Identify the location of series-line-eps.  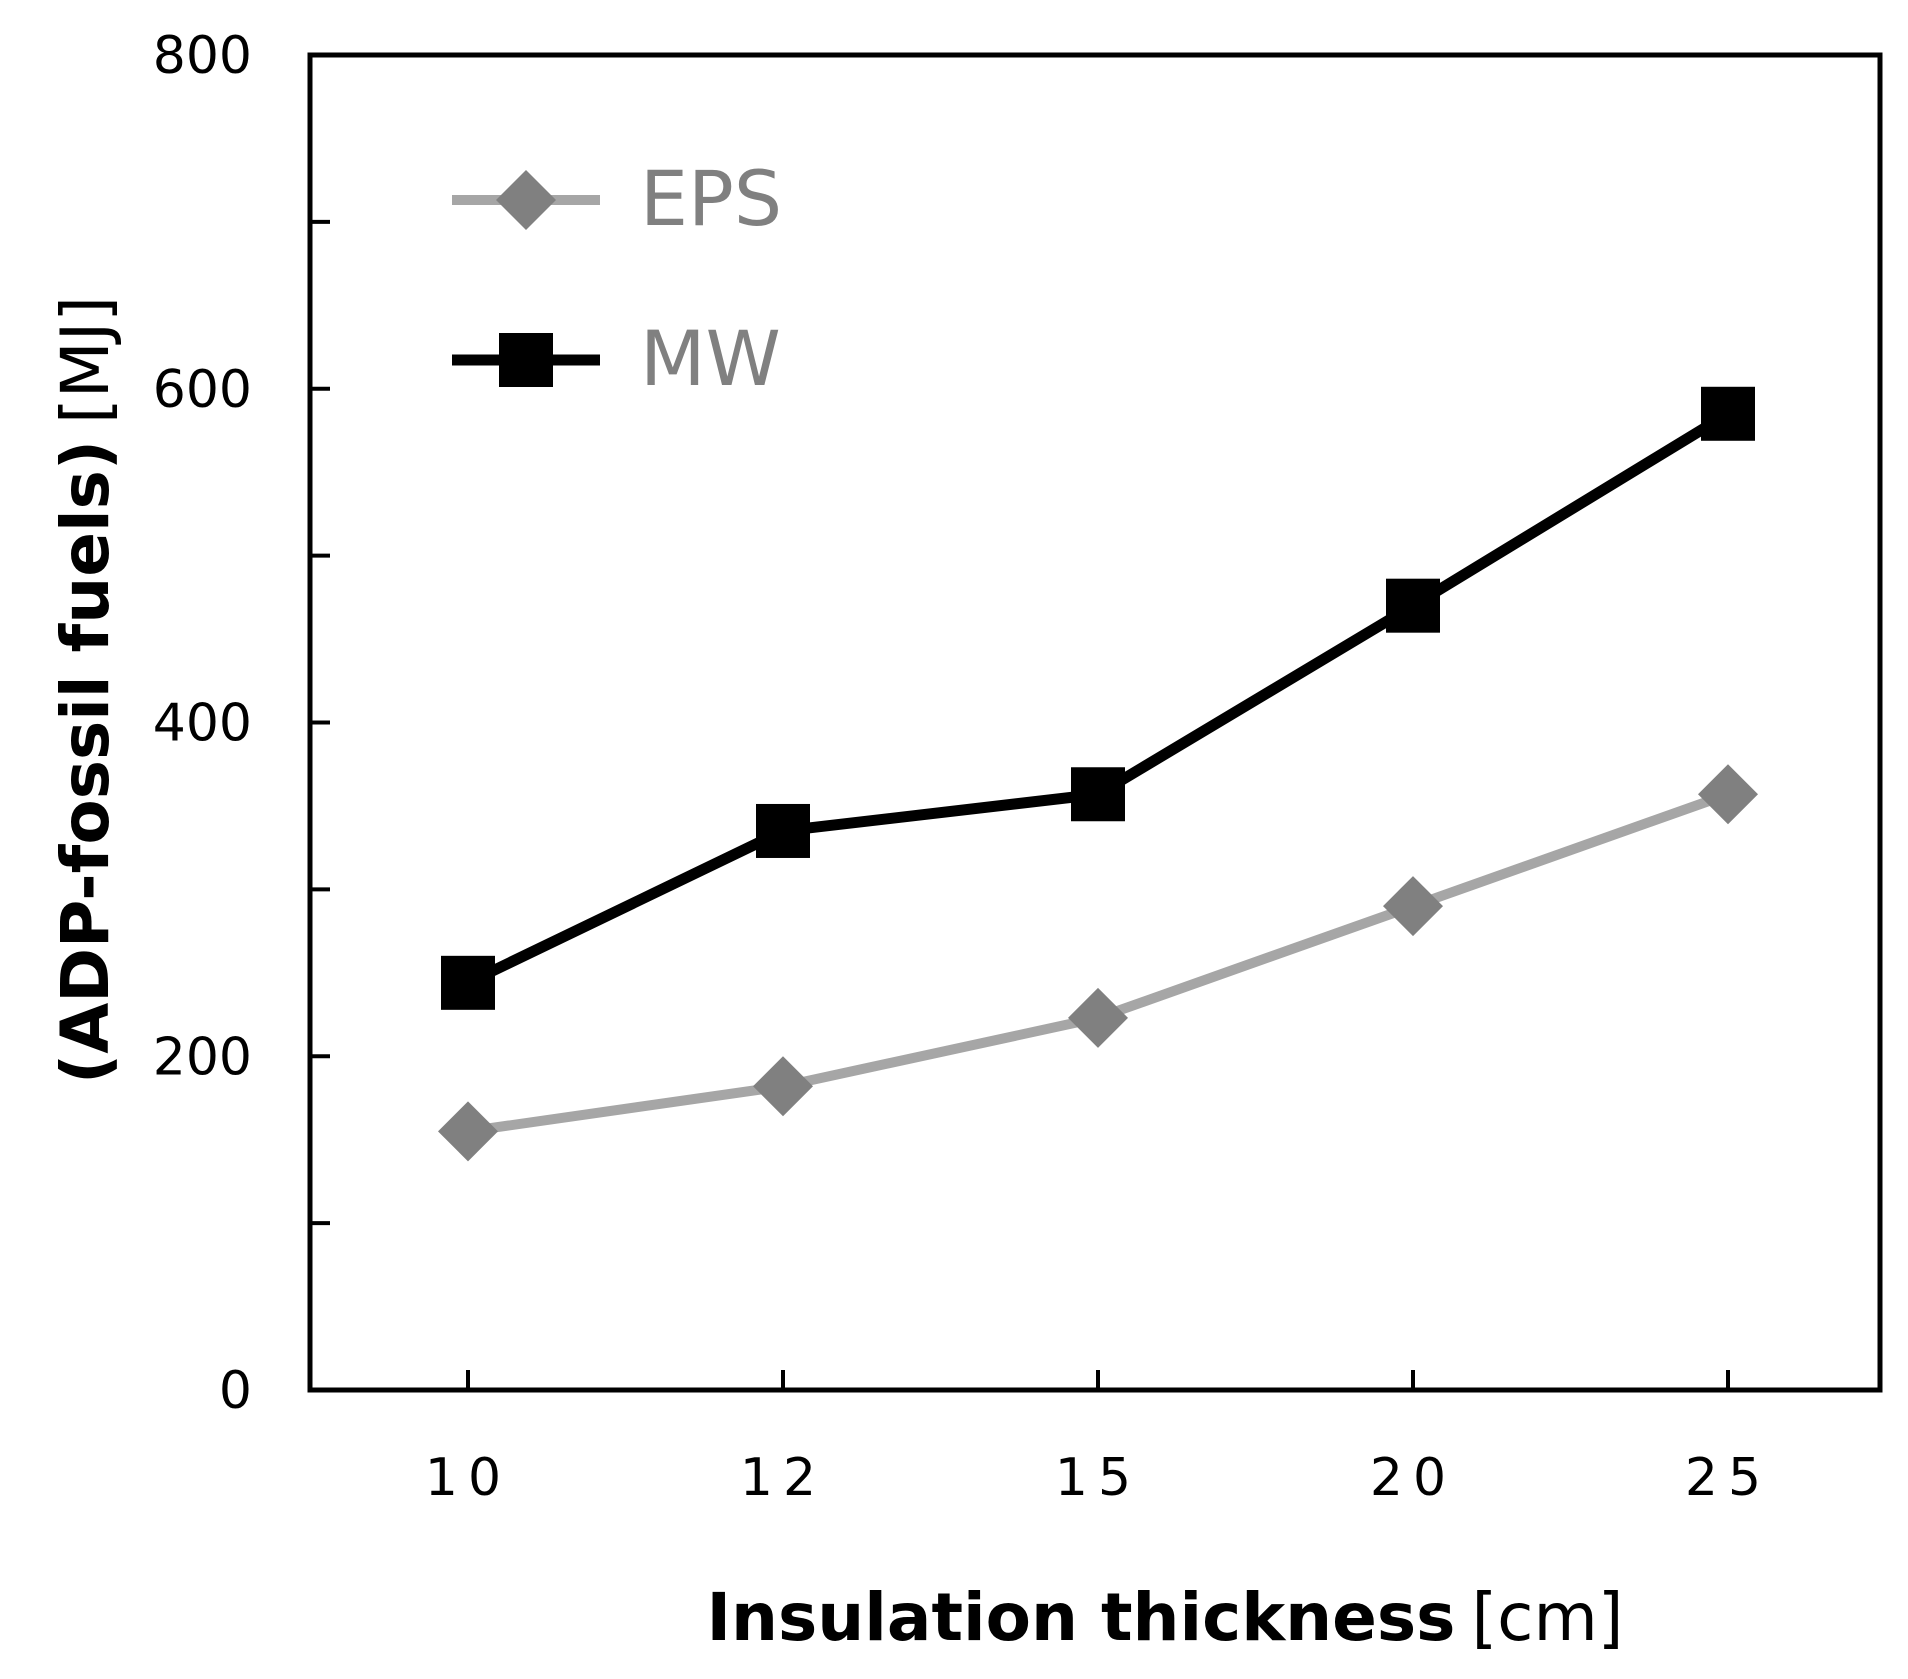
(1098, 963).